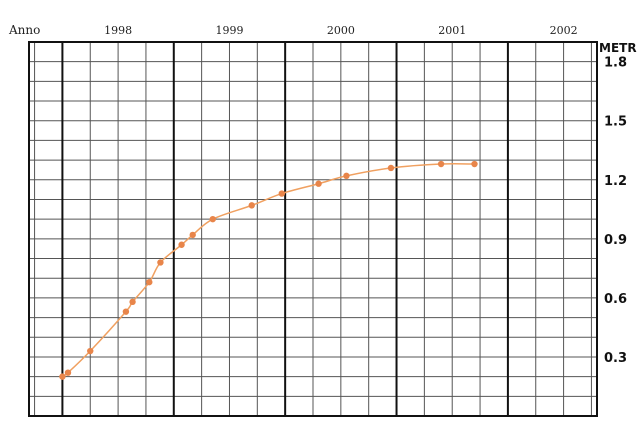 This screenshot has height=432, width=637. What do you see at coordinates (615, 181) in the screenshot?
I see `y-tick-label: 1.2` at bounding box center [615, 181].